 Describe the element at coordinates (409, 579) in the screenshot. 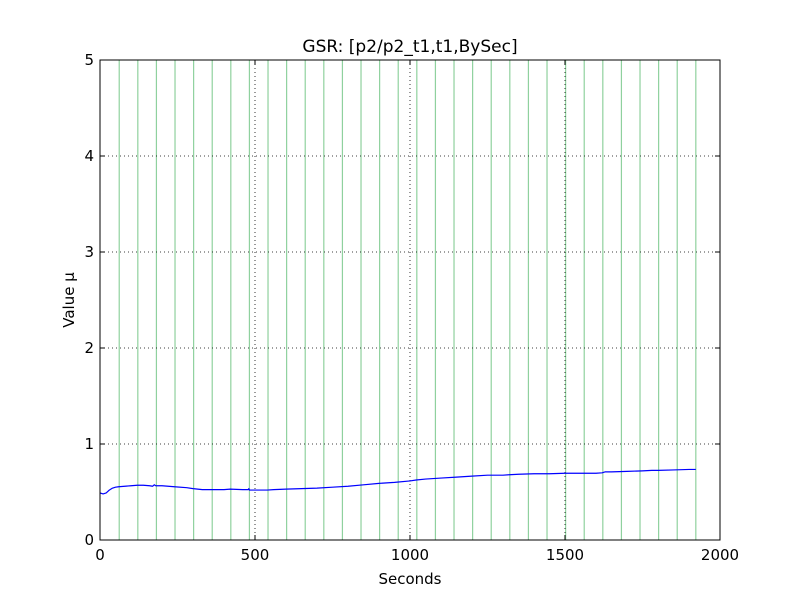

I see `x-axis-label: Seconds` at that location.